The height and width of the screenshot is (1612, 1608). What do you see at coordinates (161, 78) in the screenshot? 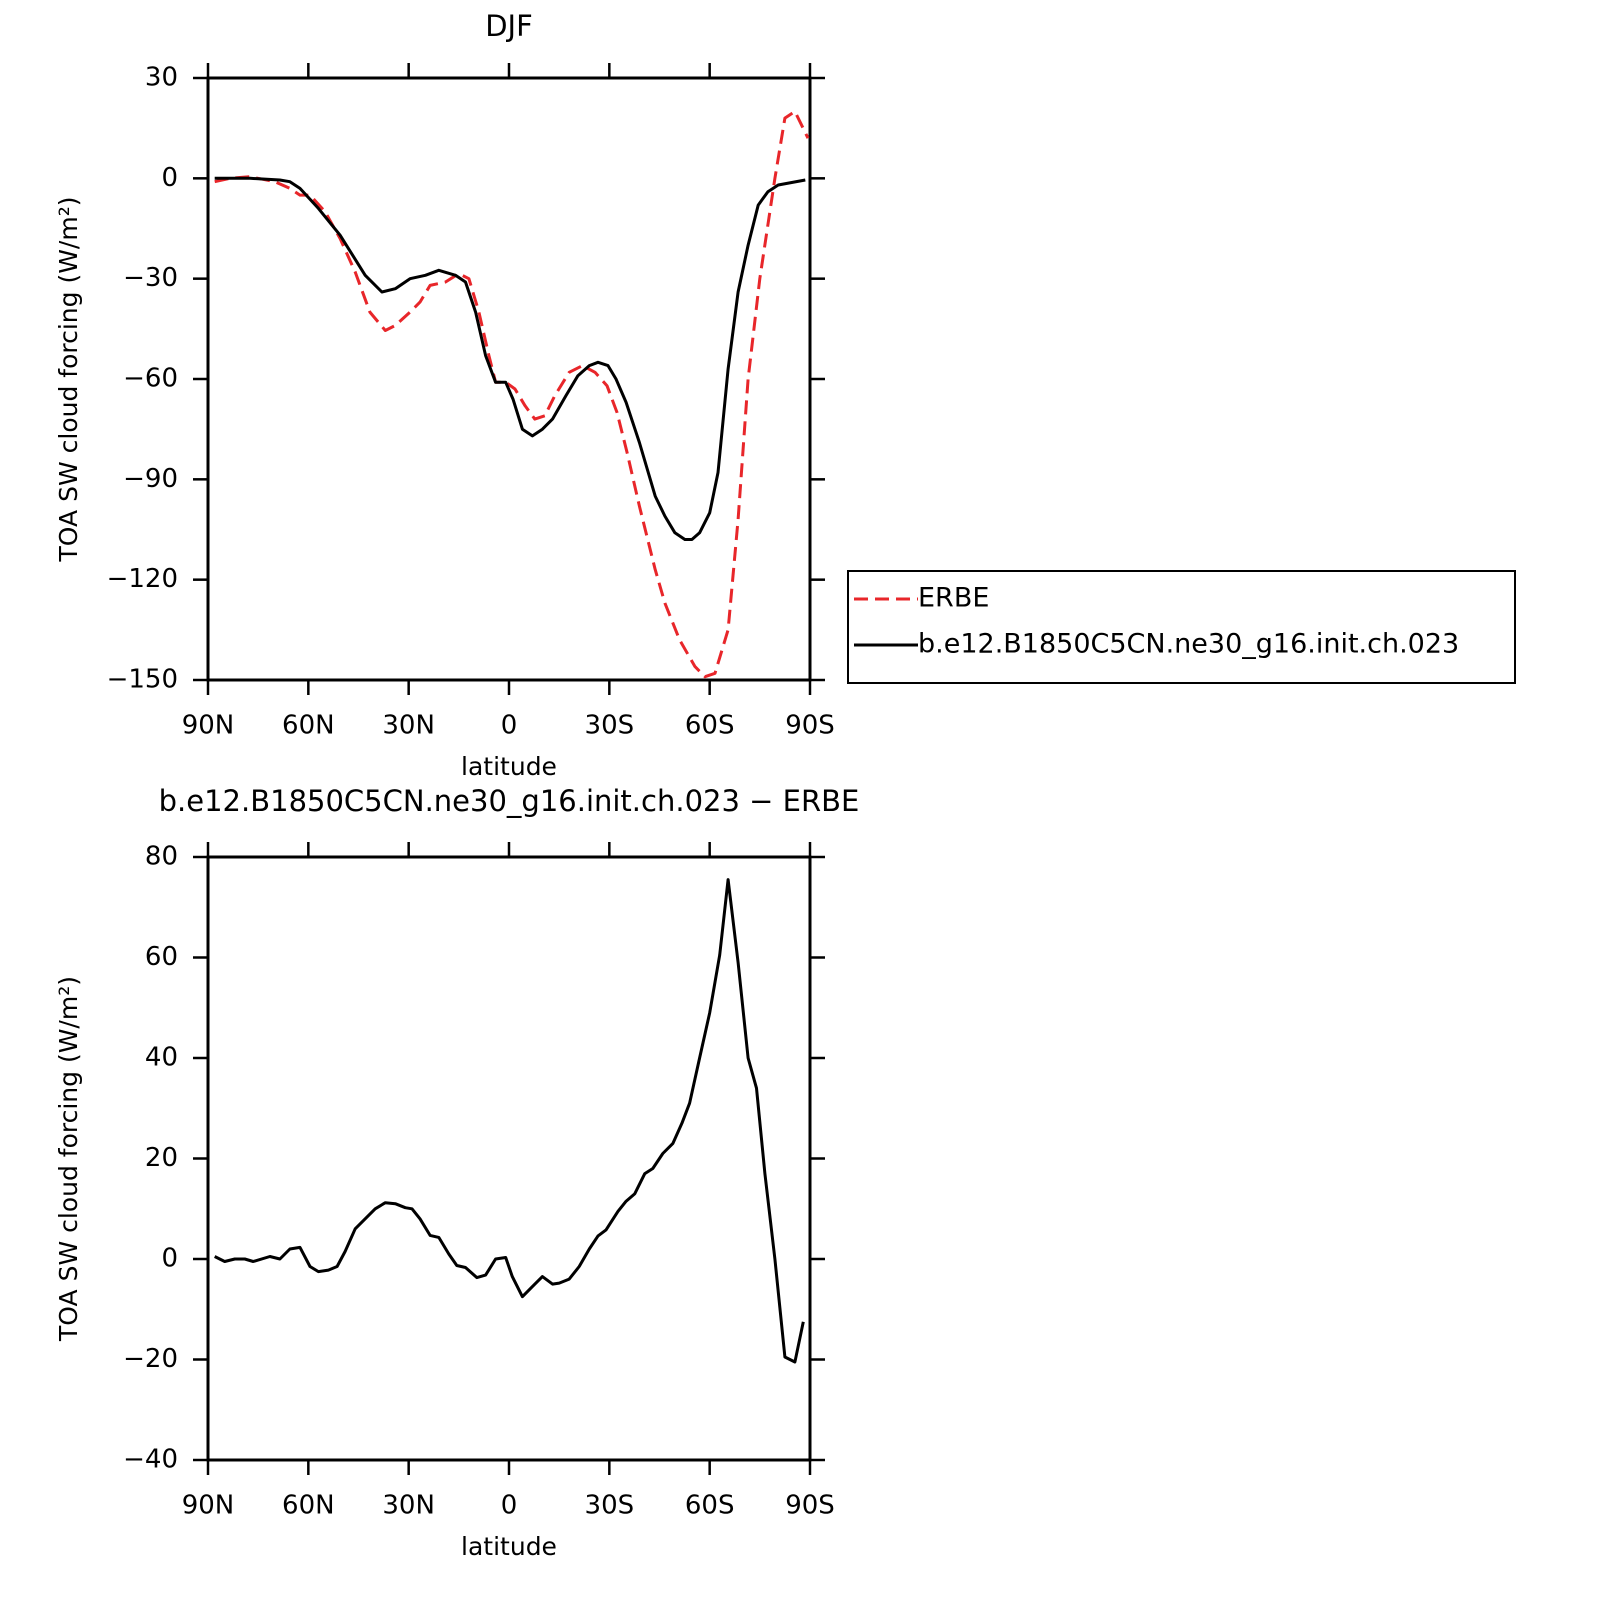
I see `y-tick-label: 30` at bounding box center [161, 78].